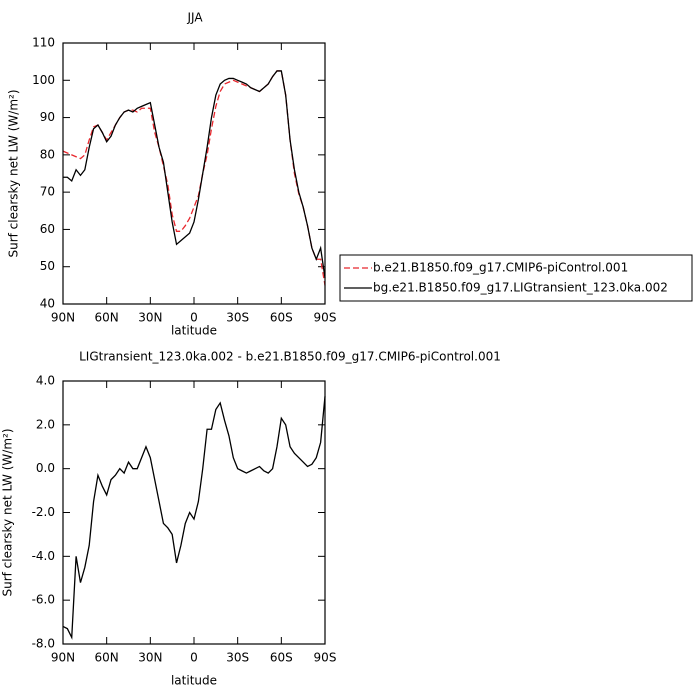 The height and width of the screenshot is (700, 700). I want to click on y-tick-label: 110, so click(43, 43).